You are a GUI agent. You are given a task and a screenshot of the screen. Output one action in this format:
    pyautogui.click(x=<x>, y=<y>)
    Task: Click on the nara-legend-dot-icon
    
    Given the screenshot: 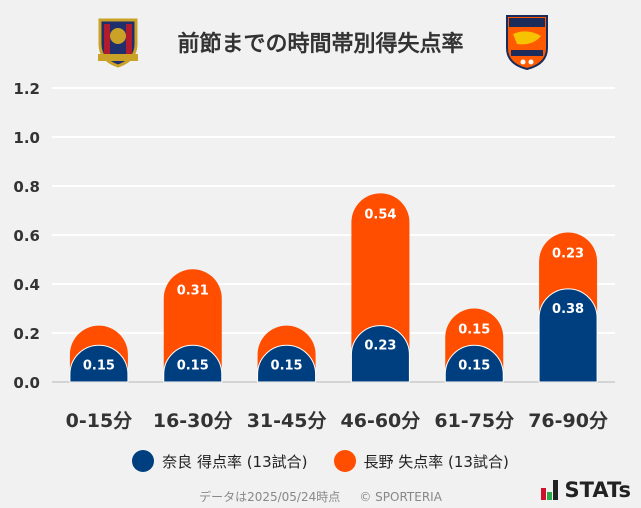 What is the action you would take?
    pyautogui.click(x=143, y=461)
    